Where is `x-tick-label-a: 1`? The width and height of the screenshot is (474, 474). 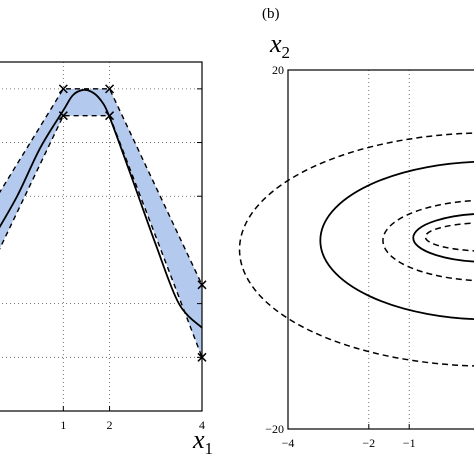
x-tick-label-a: 1 is located at coordinates (63, 425).